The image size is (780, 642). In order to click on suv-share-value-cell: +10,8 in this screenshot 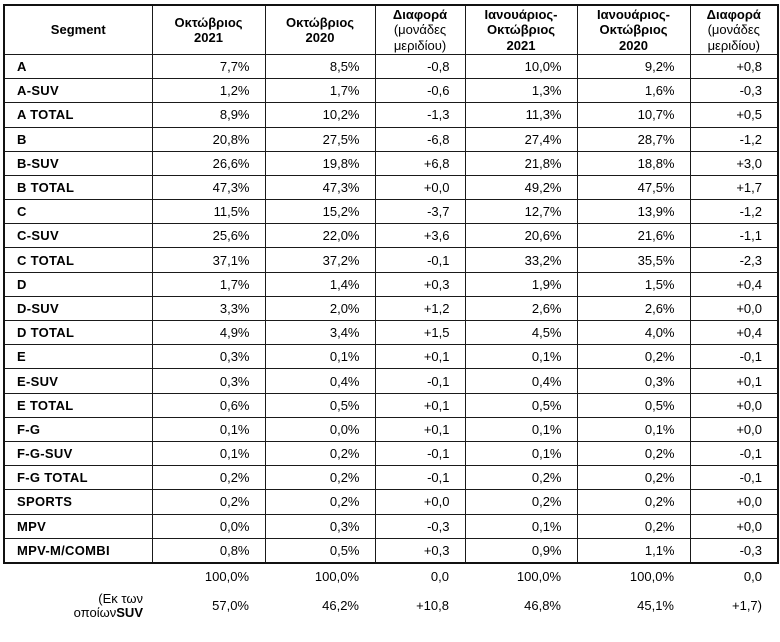, I will do `click(432, 606)`.